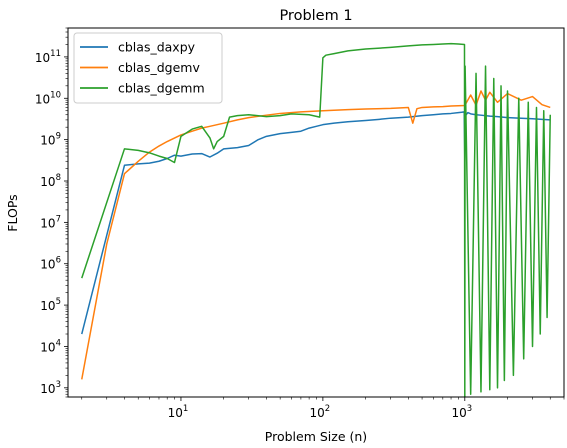 The height and width of the screenshot is (448, 567). Describe the element at coordinates (320, 412) in the screenshot. I see `x-tick-label: 10²` at that location.